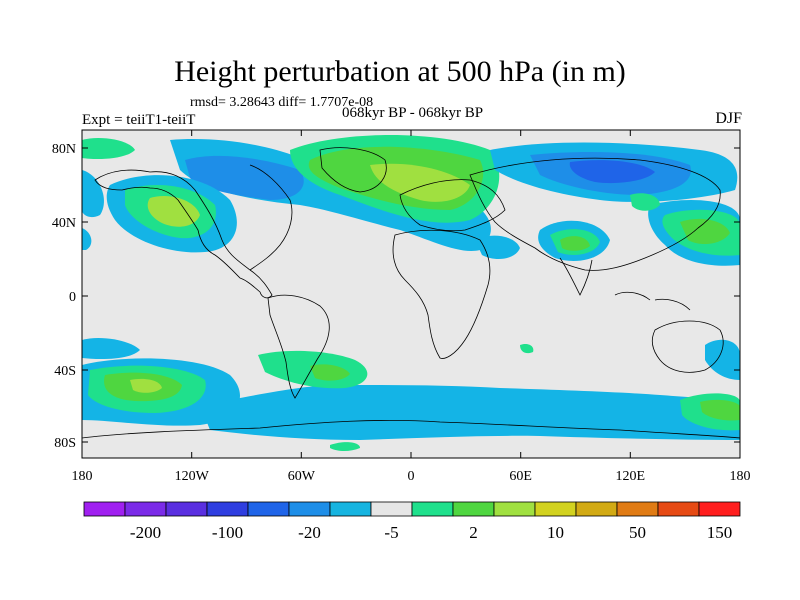  I want to click on lon-label: 0, so click(411, 476).